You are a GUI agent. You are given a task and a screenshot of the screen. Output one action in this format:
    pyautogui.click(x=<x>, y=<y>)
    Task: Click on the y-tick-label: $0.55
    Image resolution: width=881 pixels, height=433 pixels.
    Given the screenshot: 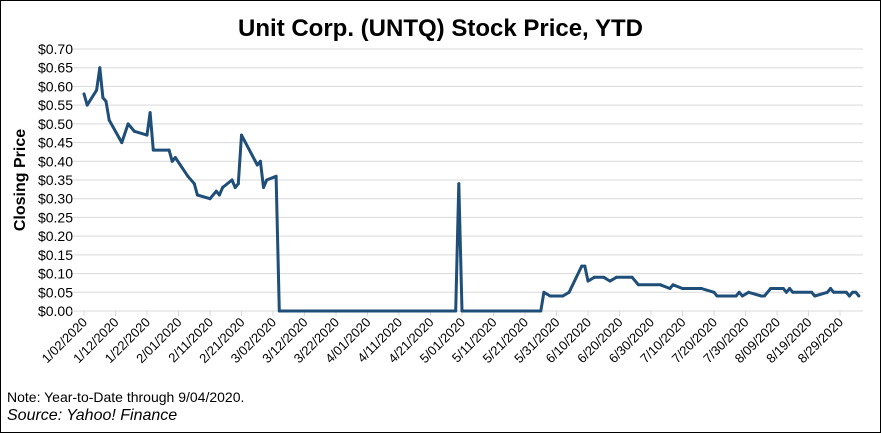 What is the action you would take?
    pyautogui.click(x=55, y=105)
    